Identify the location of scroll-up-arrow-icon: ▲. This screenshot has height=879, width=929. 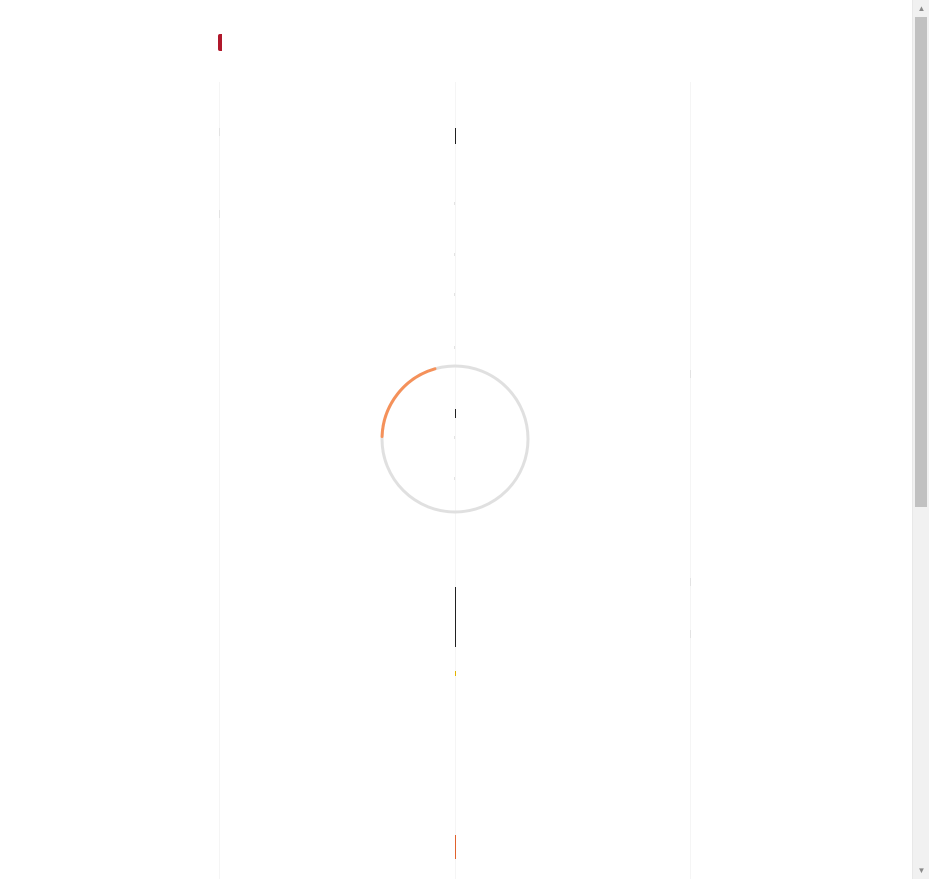
(921, 8).